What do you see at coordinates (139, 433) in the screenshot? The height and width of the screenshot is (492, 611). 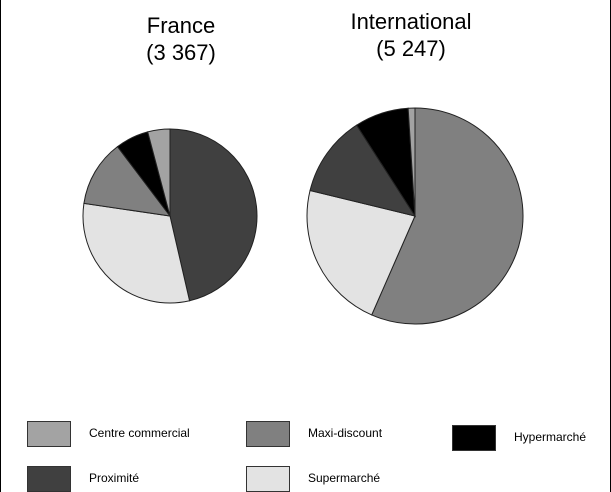 I see `legend-label: Centre commercial` at bounding box center [139, 433].